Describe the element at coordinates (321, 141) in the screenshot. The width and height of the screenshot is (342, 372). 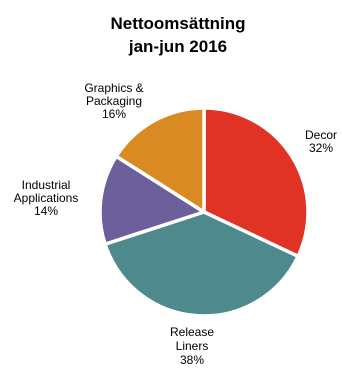
I see `slice-label-decor: Decor 32%` at that location.